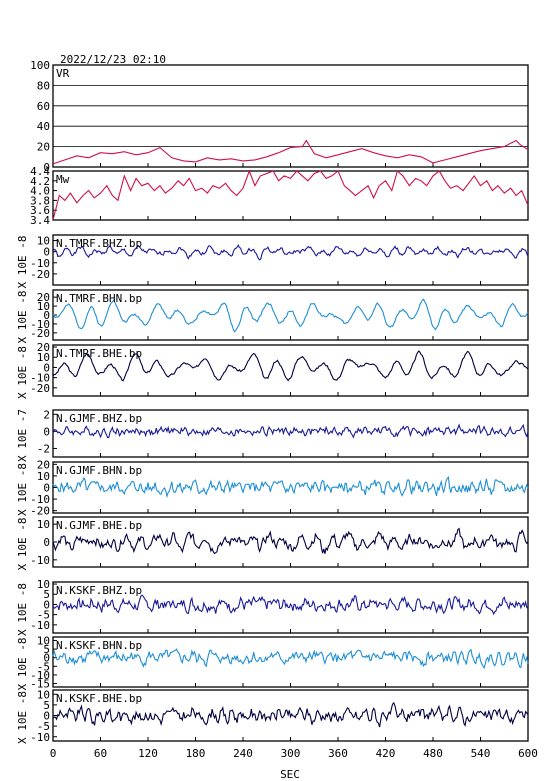 The image size is (554, 781). Describe the element at coordinates (43, 106) in the screenshot. I see `y-tick-label: 60` at that location.